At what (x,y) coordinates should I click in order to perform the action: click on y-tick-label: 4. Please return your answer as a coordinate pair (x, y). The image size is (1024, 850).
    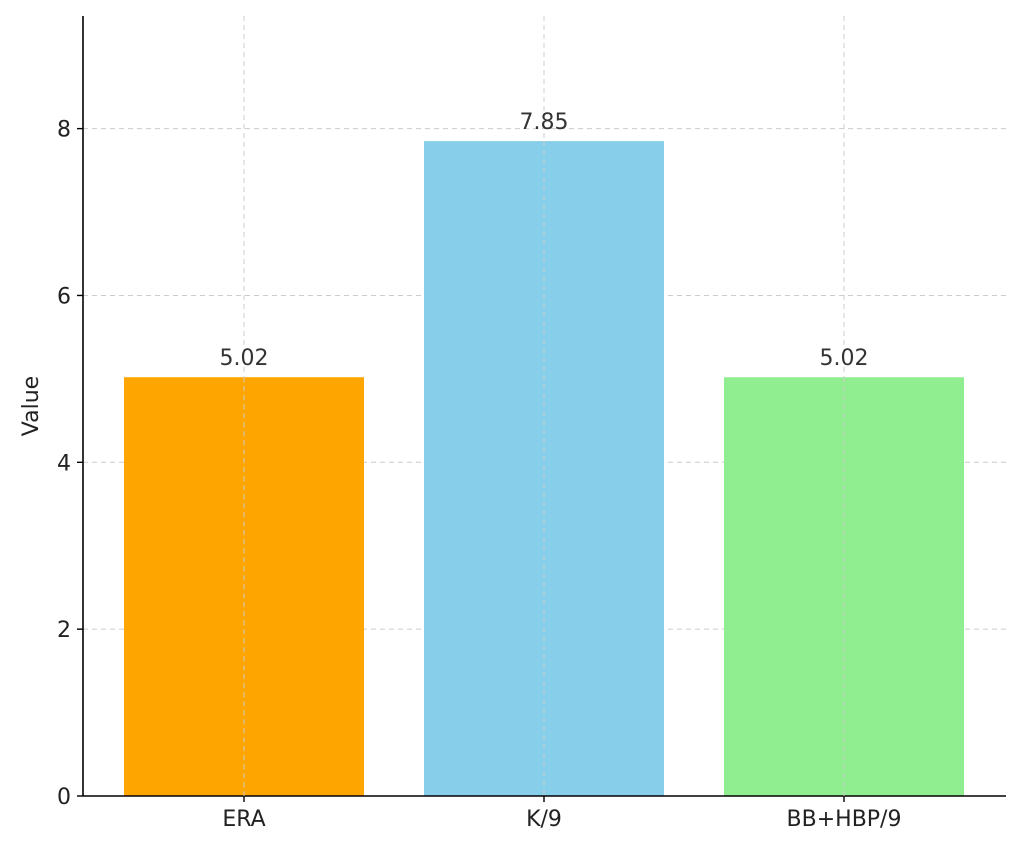
    Looking at the image, I should click on (64, 463).